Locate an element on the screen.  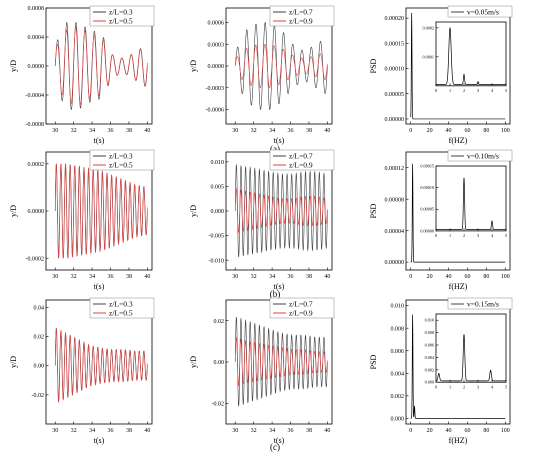
inset-spectrum-line is located at coordinates (471, 203).